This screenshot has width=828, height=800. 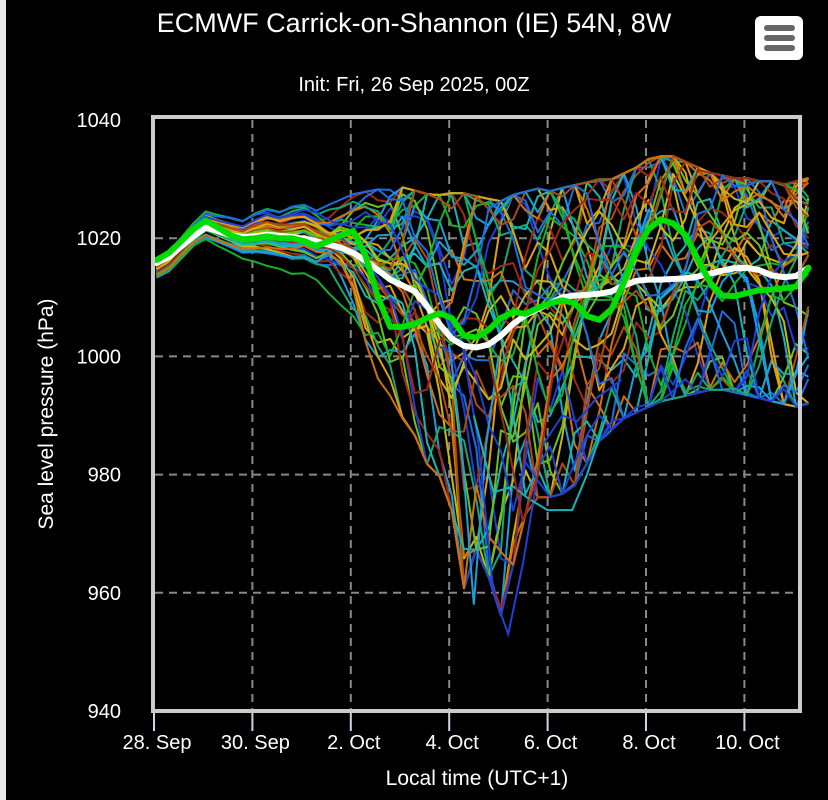 What do you see at coordinates (104, 594) in the screenshot?
I see `y-tick-label: 960` at bounding box center [104, 594].